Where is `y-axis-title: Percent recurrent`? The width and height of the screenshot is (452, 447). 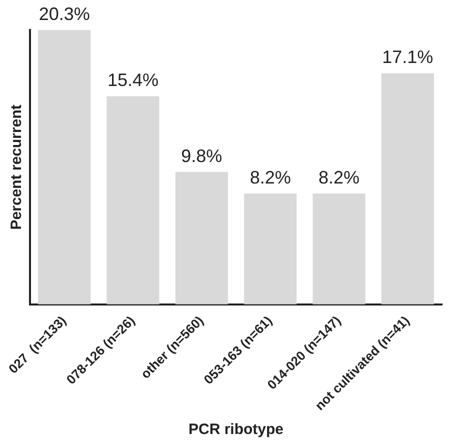 y-axis-title: Percent recurrent is located at coordinates (17, 167).